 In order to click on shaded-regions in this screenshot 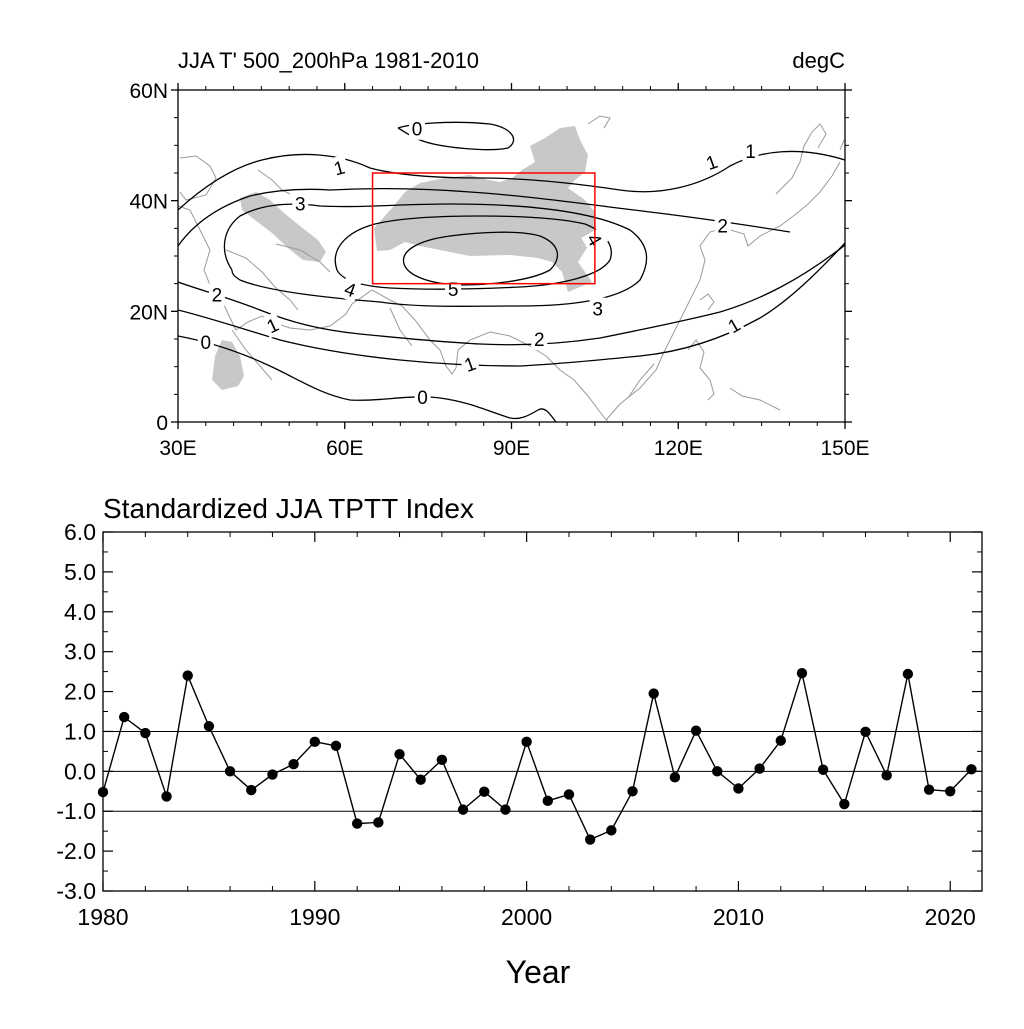, I will do `click(404, 258)`.